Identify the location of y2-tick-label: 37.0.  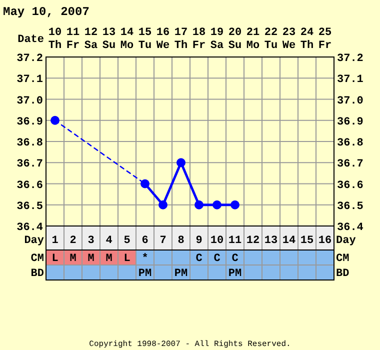
(350, 101).